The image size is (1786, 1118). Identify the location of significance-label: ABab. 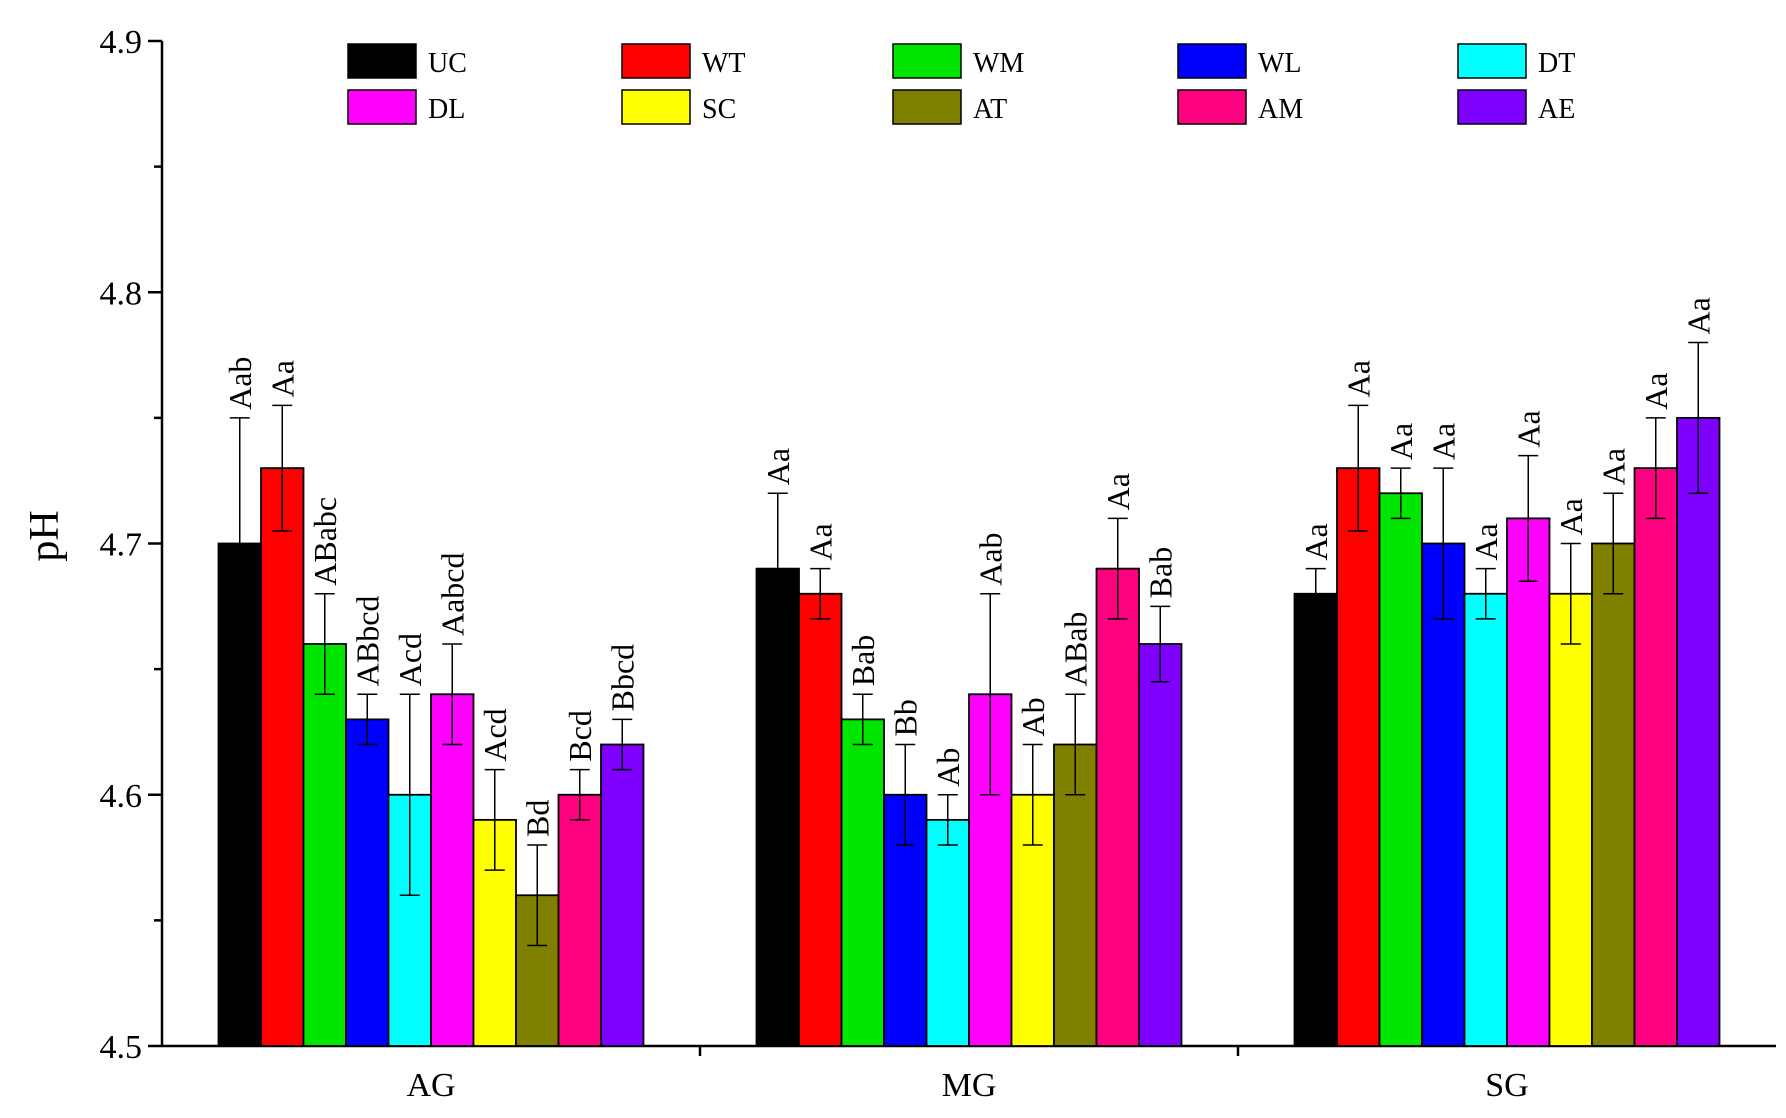
(1075, 649).